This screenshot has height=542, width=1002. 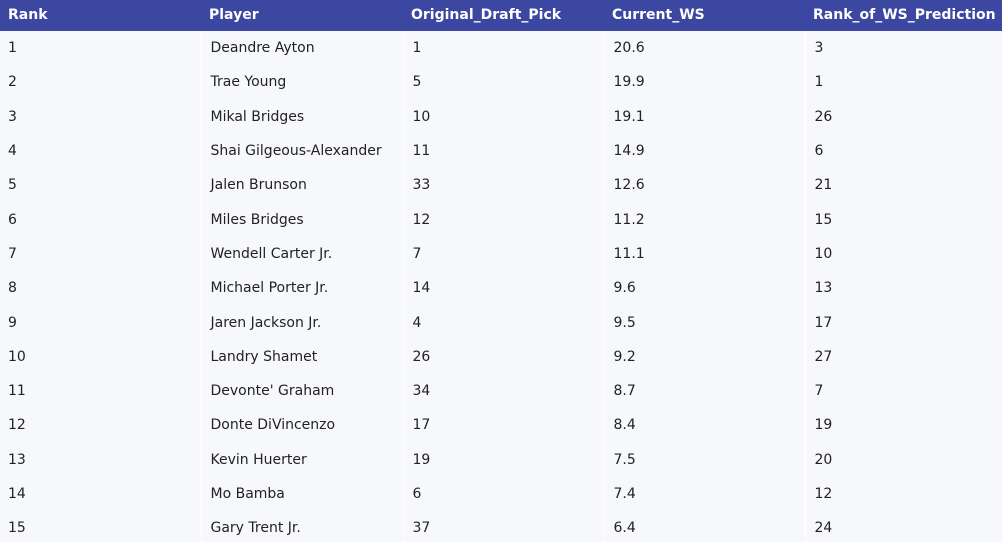 What do you see at coordinates (902, 219) in the screenshot?
I see `cell-rank-of-ws-prediction: 15` at bounding box center [902, 219].